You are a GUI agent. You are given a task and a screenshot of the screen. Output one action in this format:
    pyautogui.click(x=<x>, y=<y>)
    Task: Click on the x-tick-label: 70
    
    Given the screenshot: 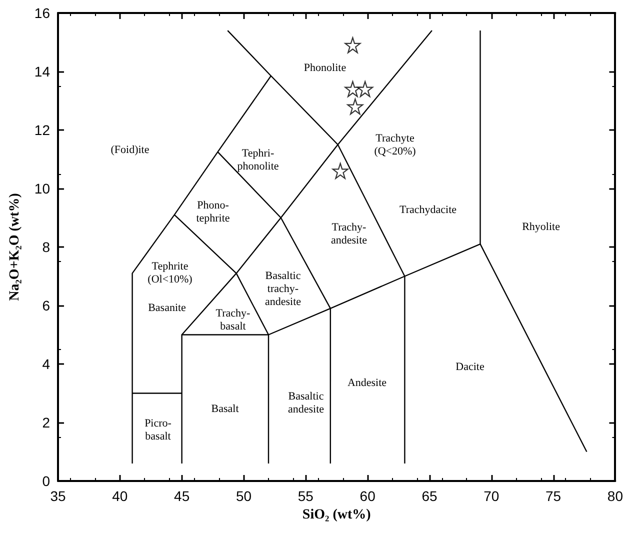 What is the action you would take?
    pyautogui.click(x=492, y=496)
    